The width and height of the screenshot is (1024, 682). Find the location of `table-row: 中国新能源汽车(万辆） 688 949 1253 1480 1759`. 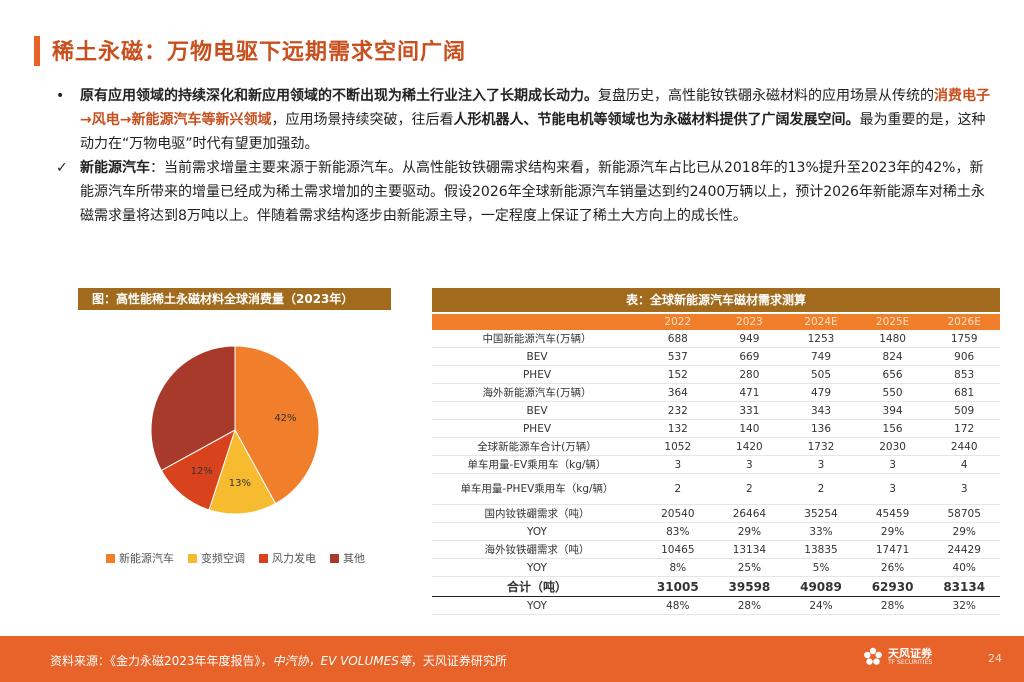

table-row: 中国新能源汽车(万辆） 688 949 1253 1480 1759 is located at coordinates (716, 339).